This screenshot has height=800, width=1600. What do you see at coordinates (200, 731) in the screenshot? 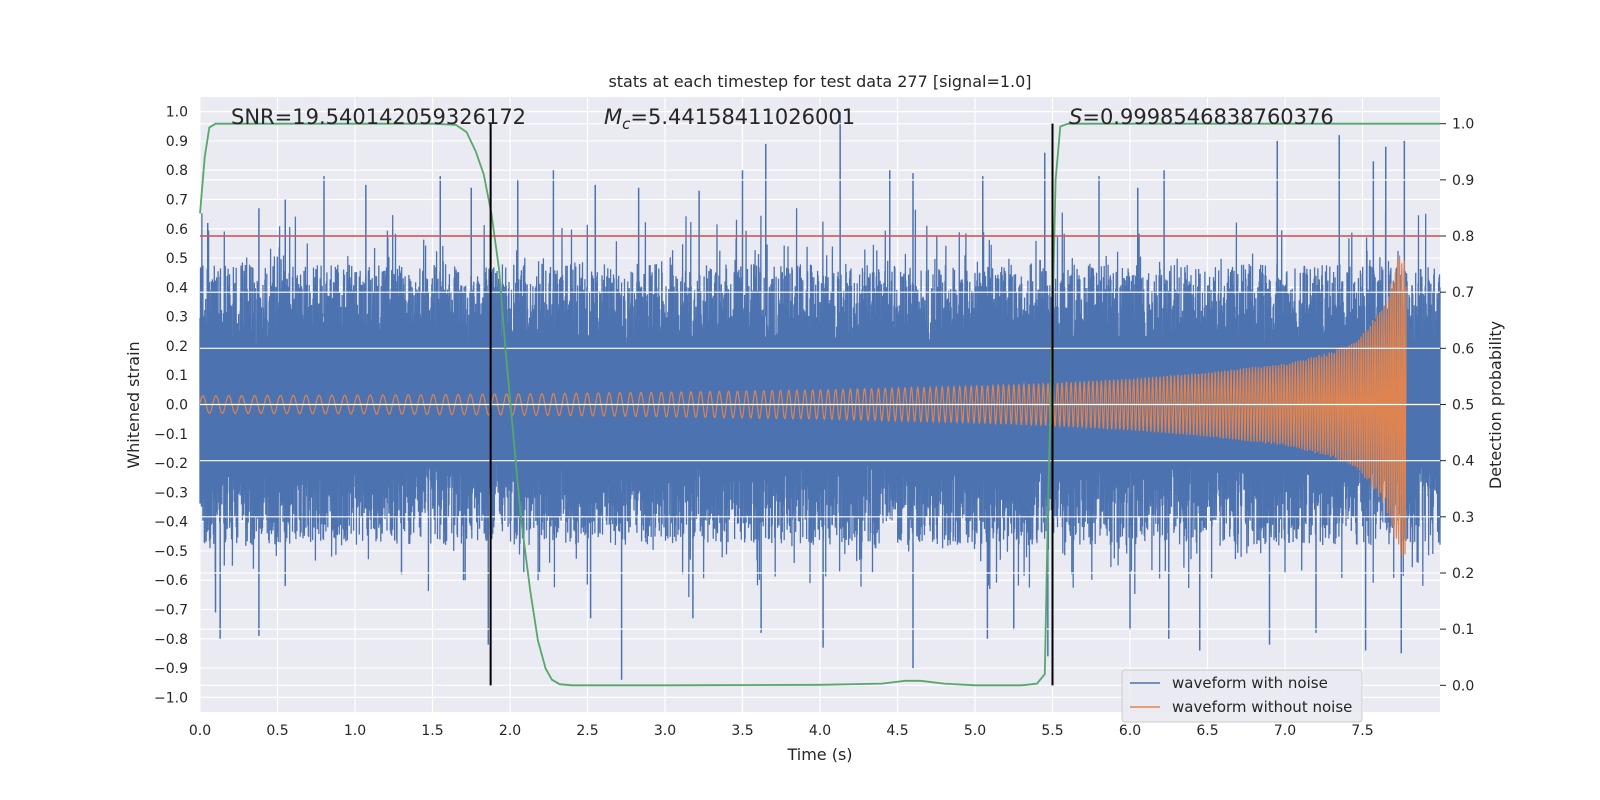
I see `x-tick-label: 0.0` at bounding box center [200, 731].